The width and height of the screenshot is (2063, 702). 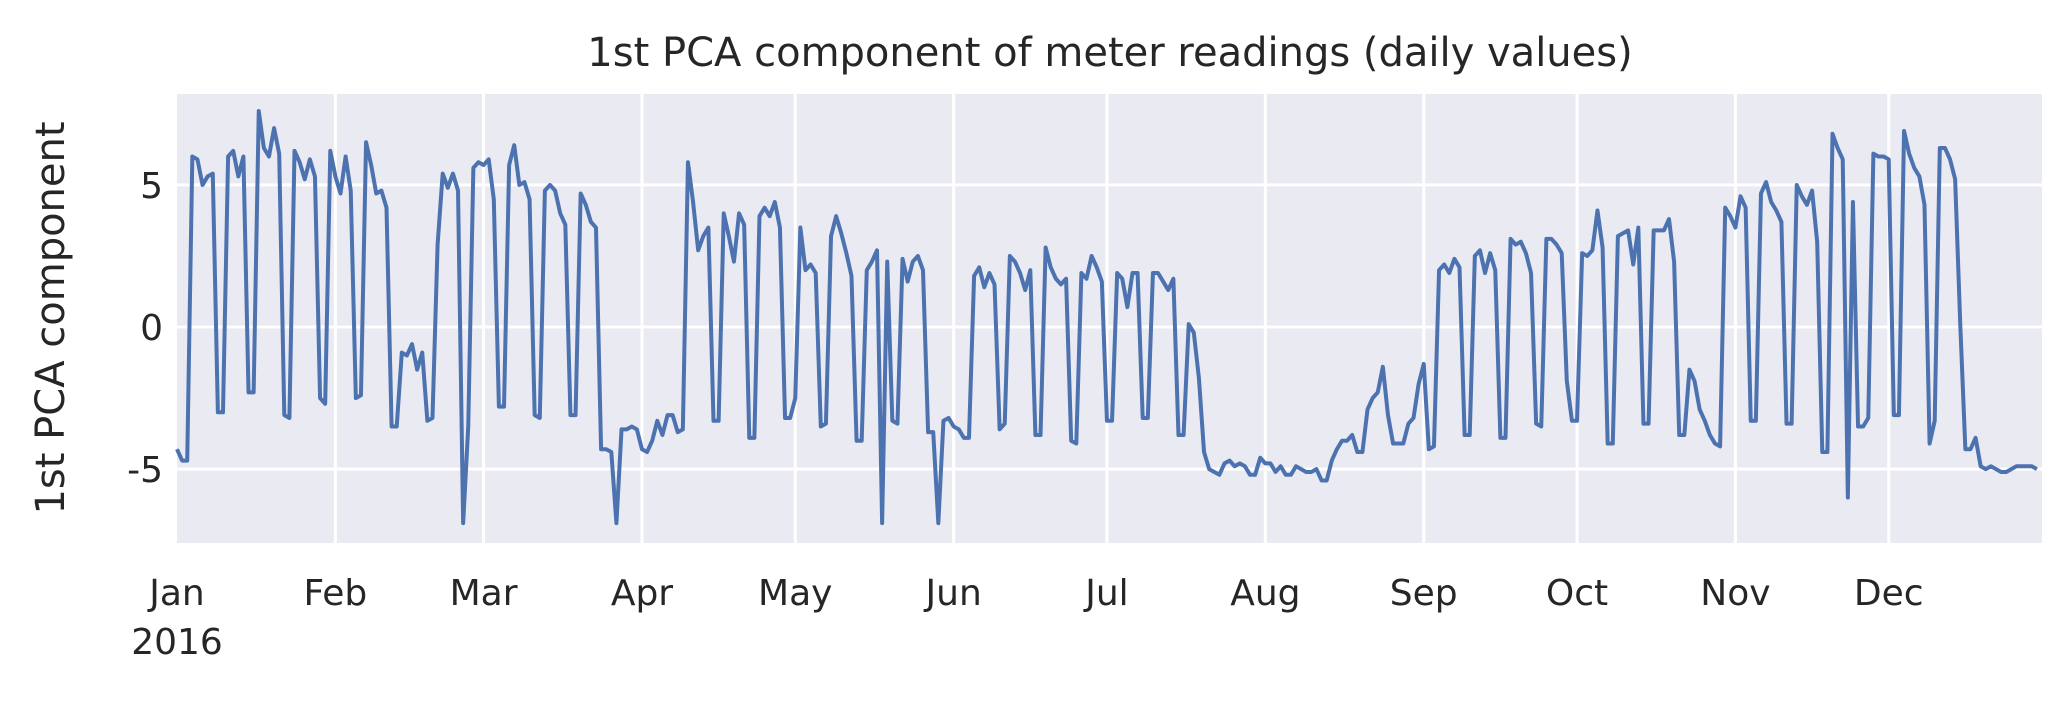 I want to click on x-tick-label: Jan, so click(x=176, y=593).